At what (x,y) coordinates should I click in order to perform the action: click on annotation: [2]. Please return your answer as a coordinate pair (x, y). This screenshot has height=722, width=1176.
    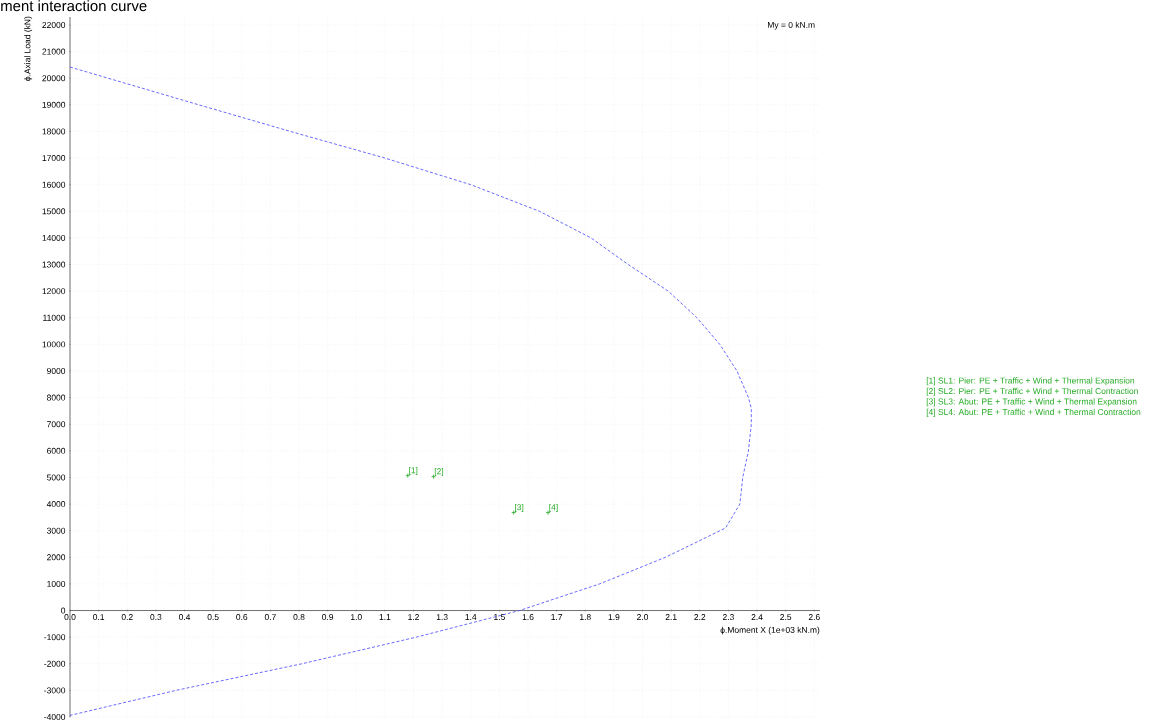
    Looking at the image, I should click on (439, 472).